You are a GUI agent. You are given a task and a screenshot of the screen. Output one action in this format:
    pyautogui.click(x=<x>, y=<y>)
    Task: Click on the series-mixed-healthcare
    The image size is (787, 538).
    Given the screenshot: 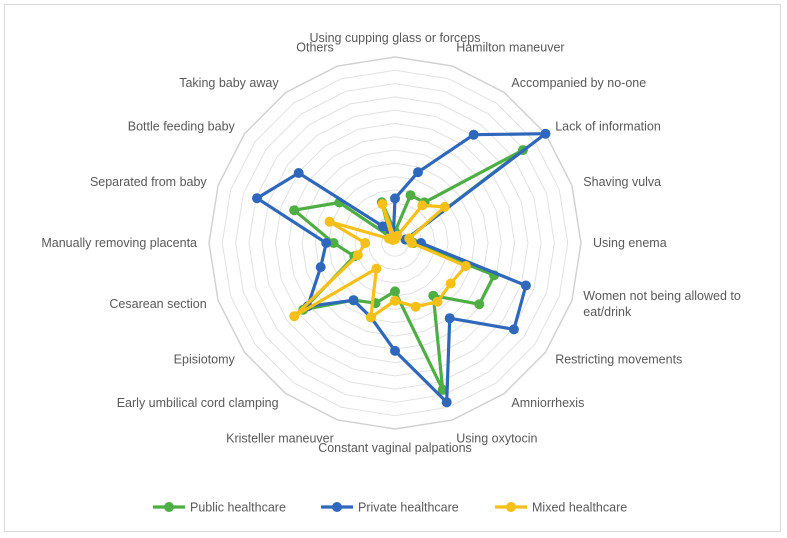 What is the action you would take?
    pyautogui.click(x=380, y=261)
    